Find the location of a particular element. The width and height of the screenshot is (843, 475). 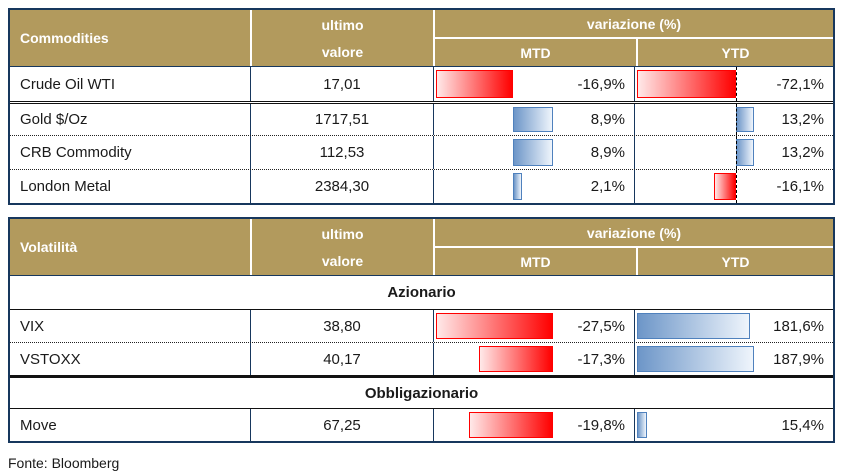

table-row: London Metal 2384,30 2,1% -16,1% is located at coordinates (421, 186).